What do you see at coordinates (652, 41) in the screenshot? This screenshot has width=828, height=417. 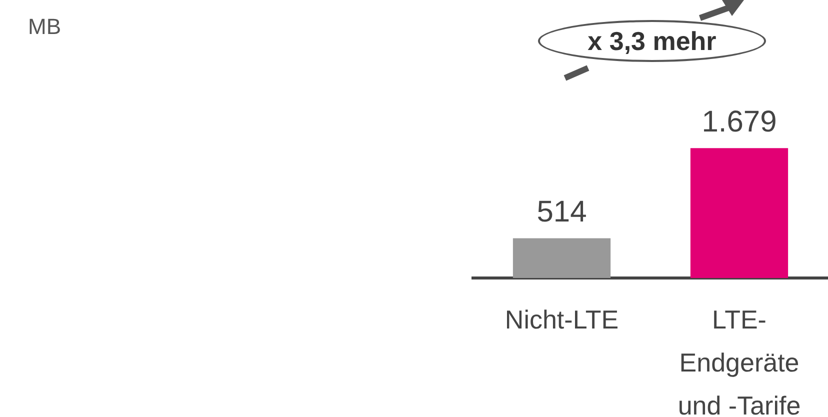 I see `text: x 3,3 mehr` at bounding box center [652, 41].